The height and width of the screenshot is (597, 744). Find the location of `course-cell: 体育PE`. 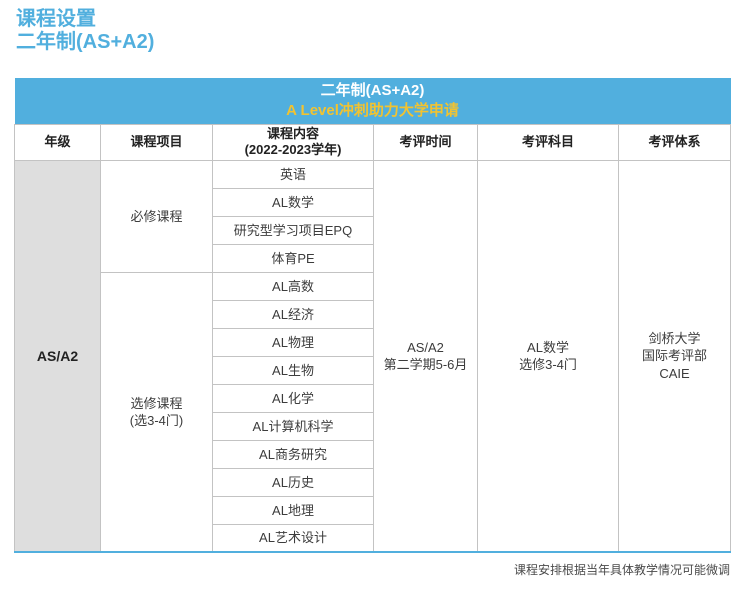

course-cell: 体育PE is located at coordinates (293, 258).